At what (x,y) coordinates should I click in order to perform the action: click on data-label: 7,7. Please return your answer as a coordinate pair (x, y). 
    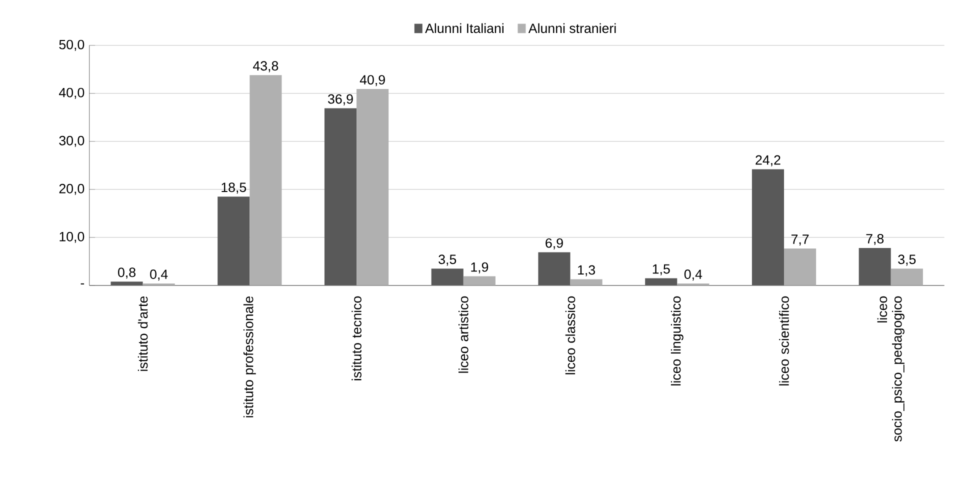
    Looking at the image, I should click on (800, 240).